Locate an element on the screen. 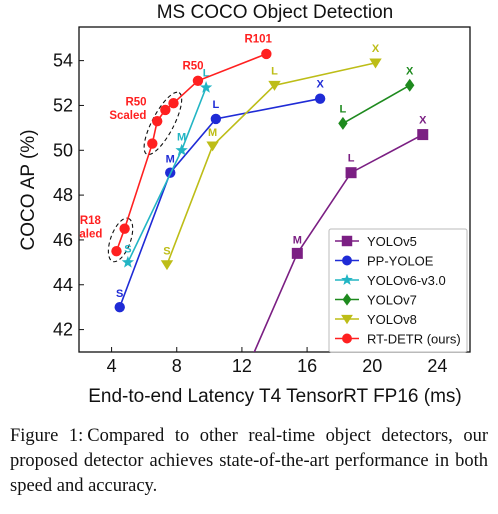  yolov8-point-label: L is located at coordinates (274, 71).